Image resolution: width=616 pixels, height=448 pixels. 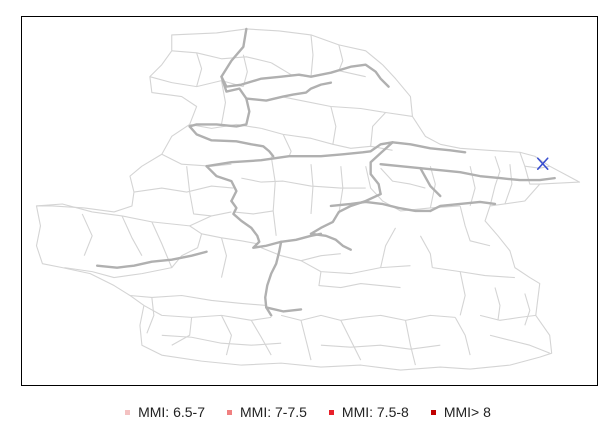 I want to click on x-mark-icon-stroke-b, so click(x=542, y=163).